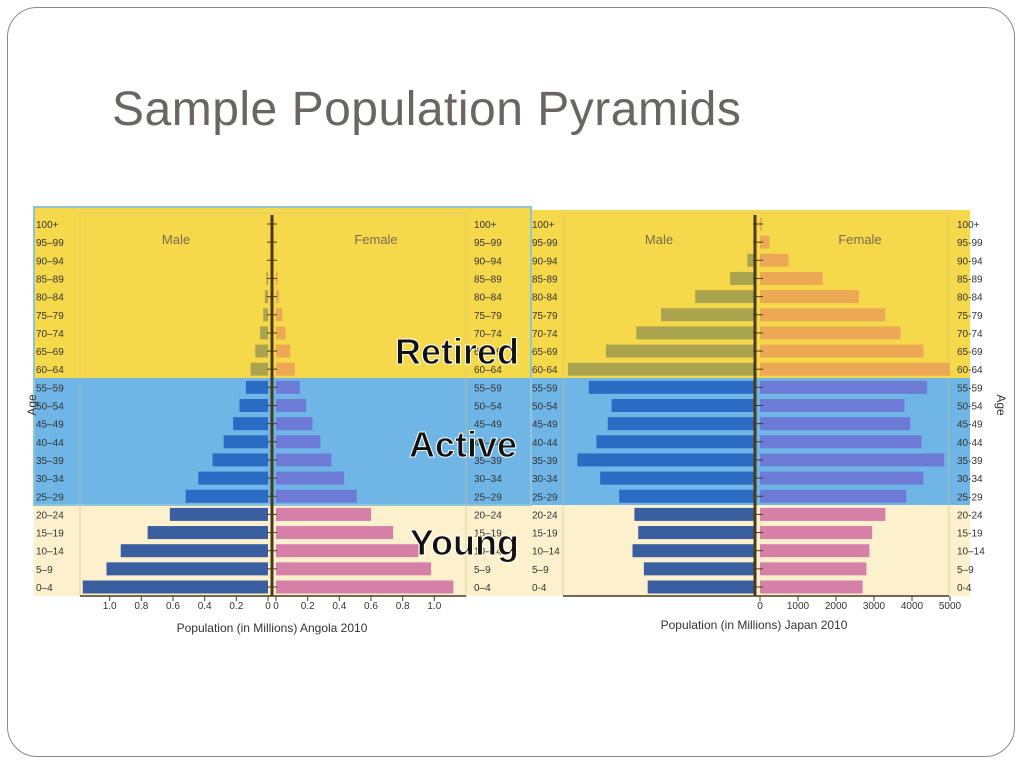 This screenshot has width=1024, height=768. What do you see at coordinates (798, 606) in the screenshot?
I see `x-tick-label: 1000` at bounding box center [798, 606].